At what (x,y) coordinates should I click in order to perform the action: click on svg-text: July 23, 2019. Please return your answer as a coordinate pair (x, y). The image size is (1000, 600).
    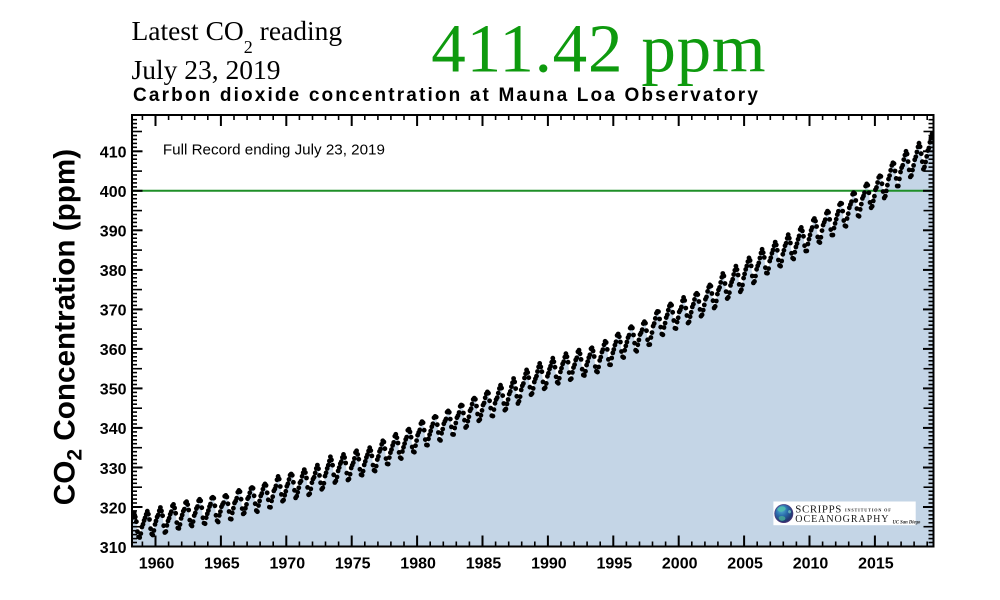
    Looking at the image, I should click on (206, 69).